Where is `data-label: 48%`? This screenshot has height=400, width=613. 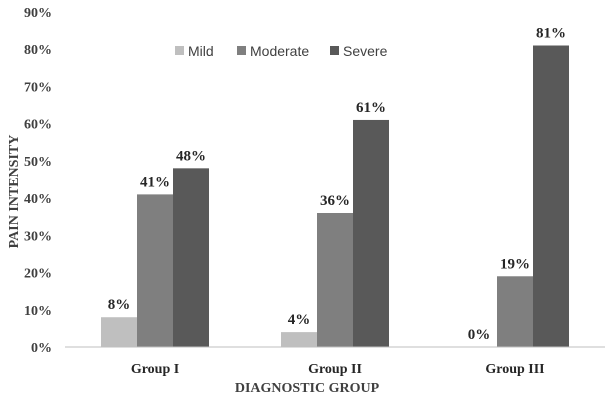
data-label: 48% is located at coordinates (191, 156).